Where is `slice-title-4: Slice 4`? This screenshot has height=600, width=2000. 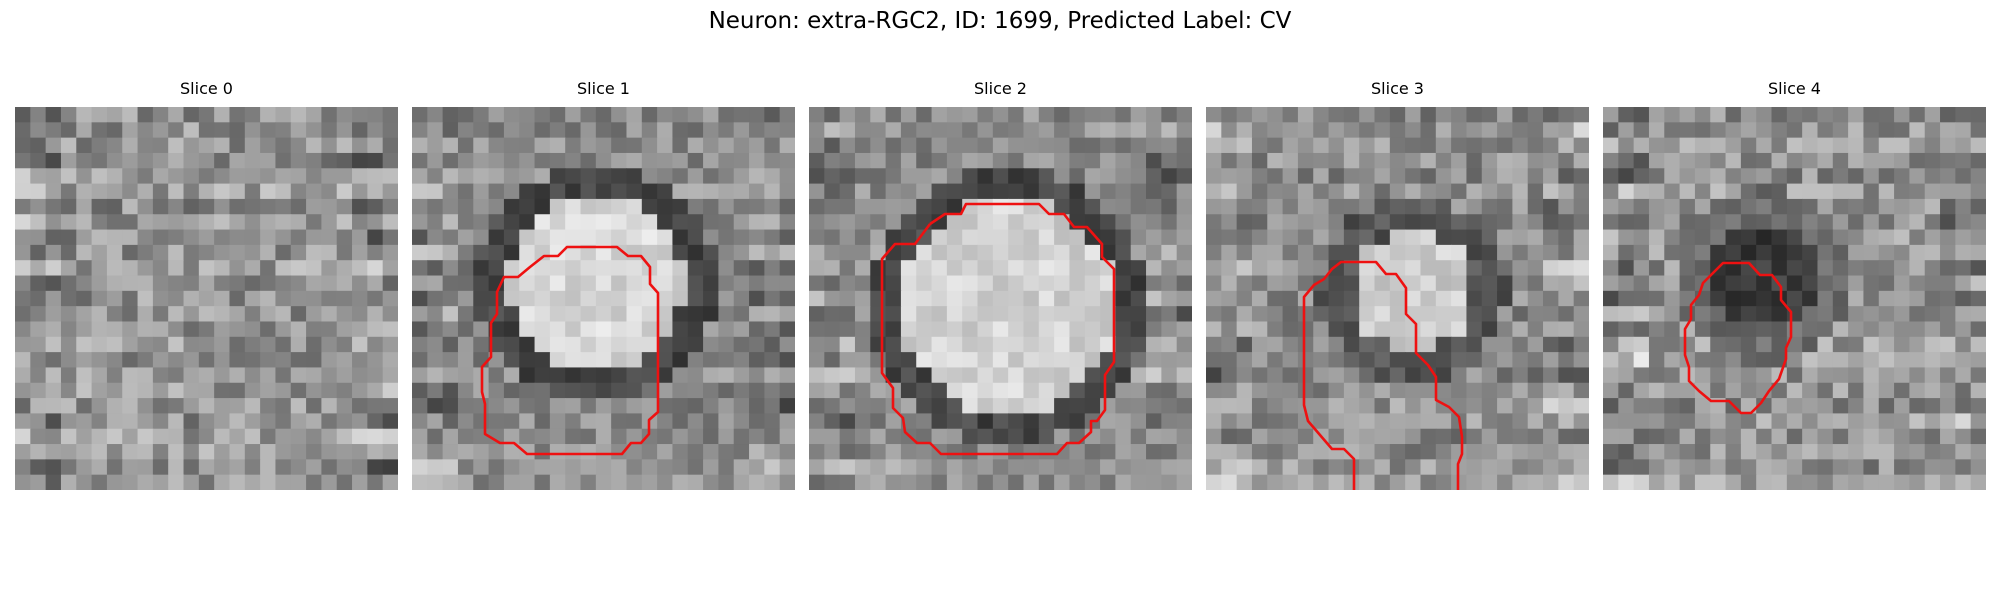
slice-title-4: Slice 4 is located at coordinates (1794, 88).